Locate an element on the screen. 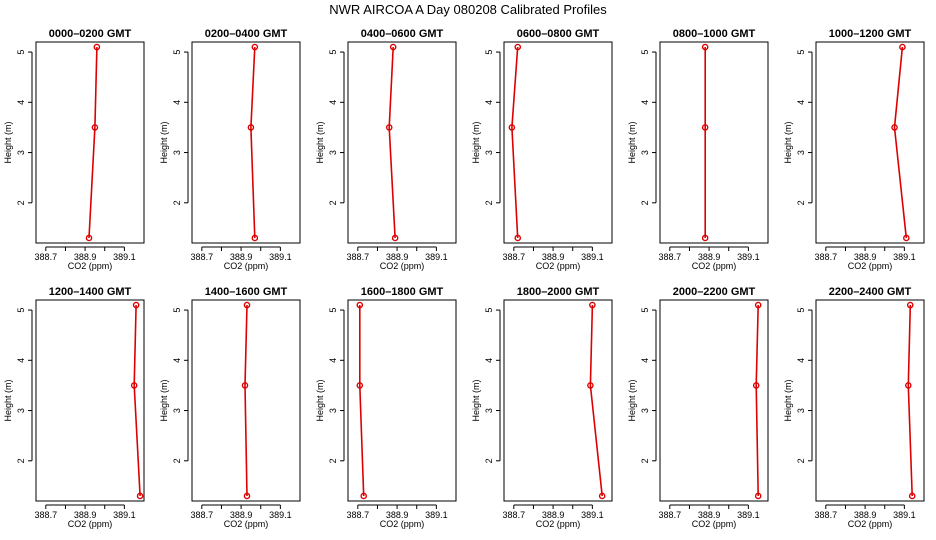 Image resolution: width=936 pixels, height=540 pixels. panel-title: 0800–1000 GMT is located at coordinates (714, 34).